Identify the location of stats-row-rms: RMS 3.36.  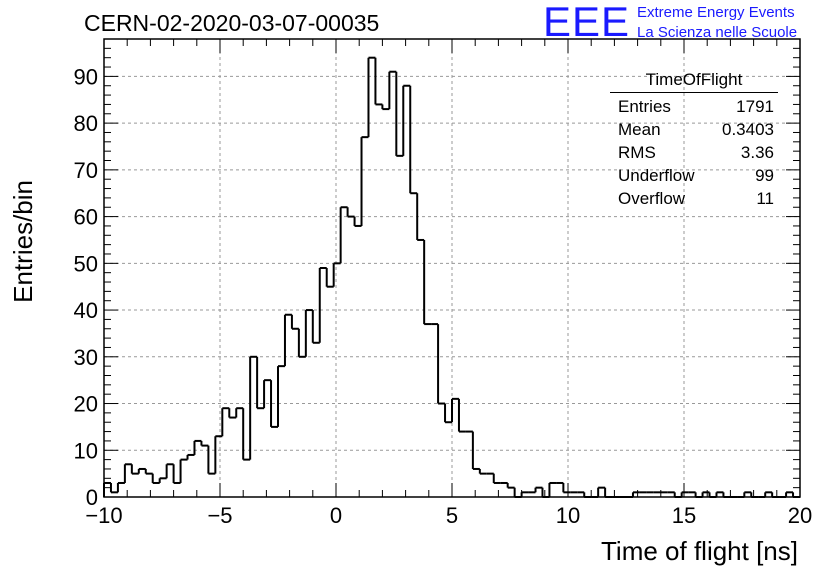
(694, 152).